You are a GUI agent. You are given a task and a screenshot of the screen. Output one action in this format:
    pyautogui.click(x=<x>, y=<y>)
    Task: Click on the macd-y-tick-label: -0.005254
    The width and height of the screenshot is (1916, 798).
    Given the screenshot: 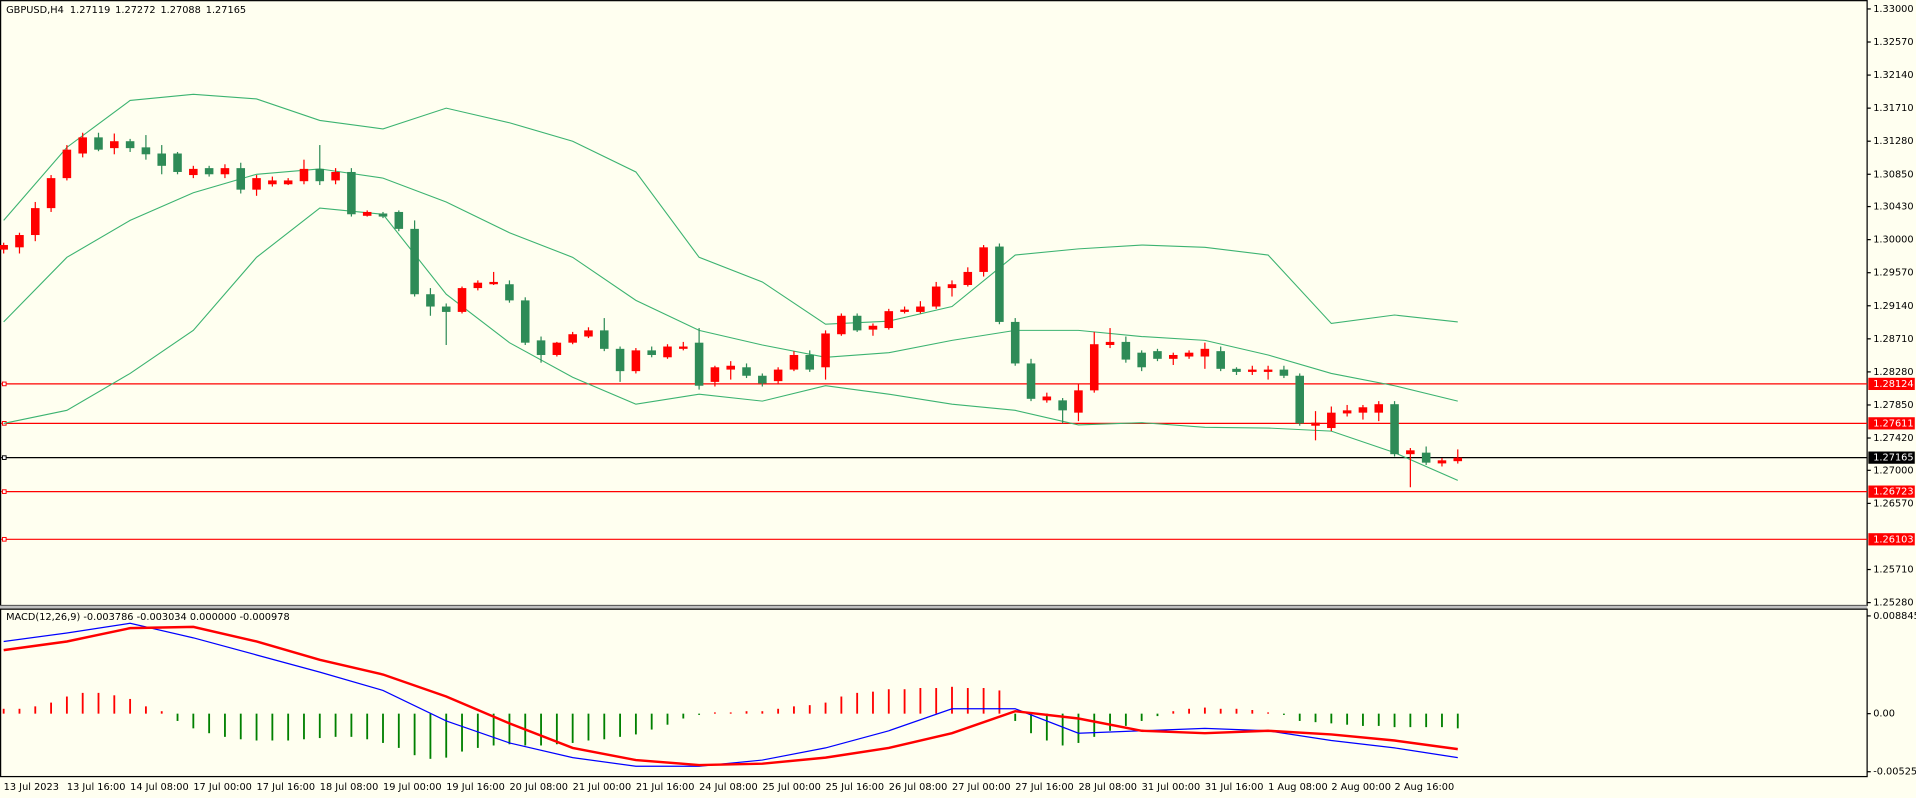 What is the action you would take?
    pyautogui.click(x=1894, y=772)
    